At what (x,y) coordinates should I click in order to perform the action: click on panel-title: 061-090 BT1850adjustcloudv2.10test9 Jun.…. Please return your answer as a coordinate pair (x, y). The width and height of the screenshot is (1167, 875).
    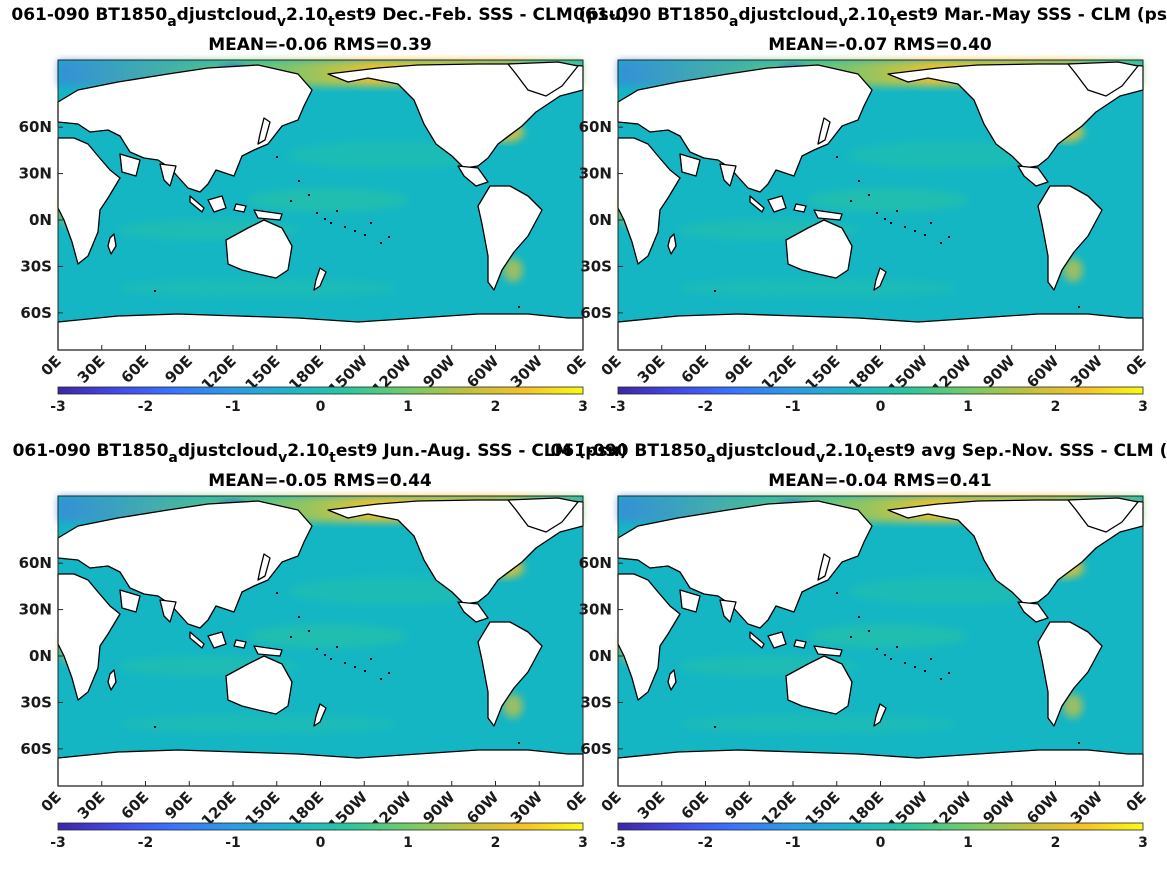
    Looking at the image, I should click on (320, 453).